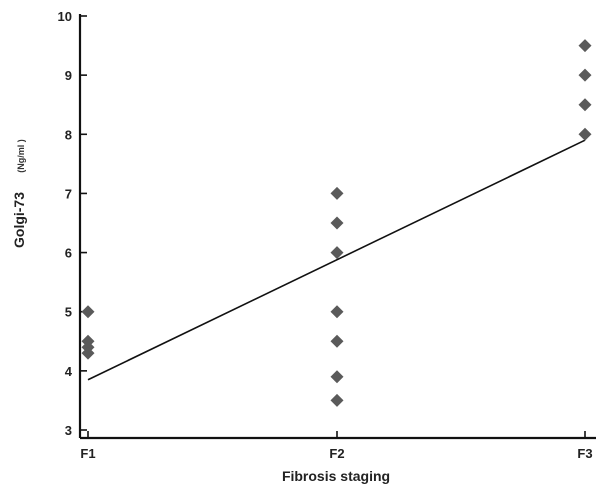  What do you see at coordinates (336, 453) in the screenshot?
I see `x-tick-label: F2` at bounding box center [336, 453].